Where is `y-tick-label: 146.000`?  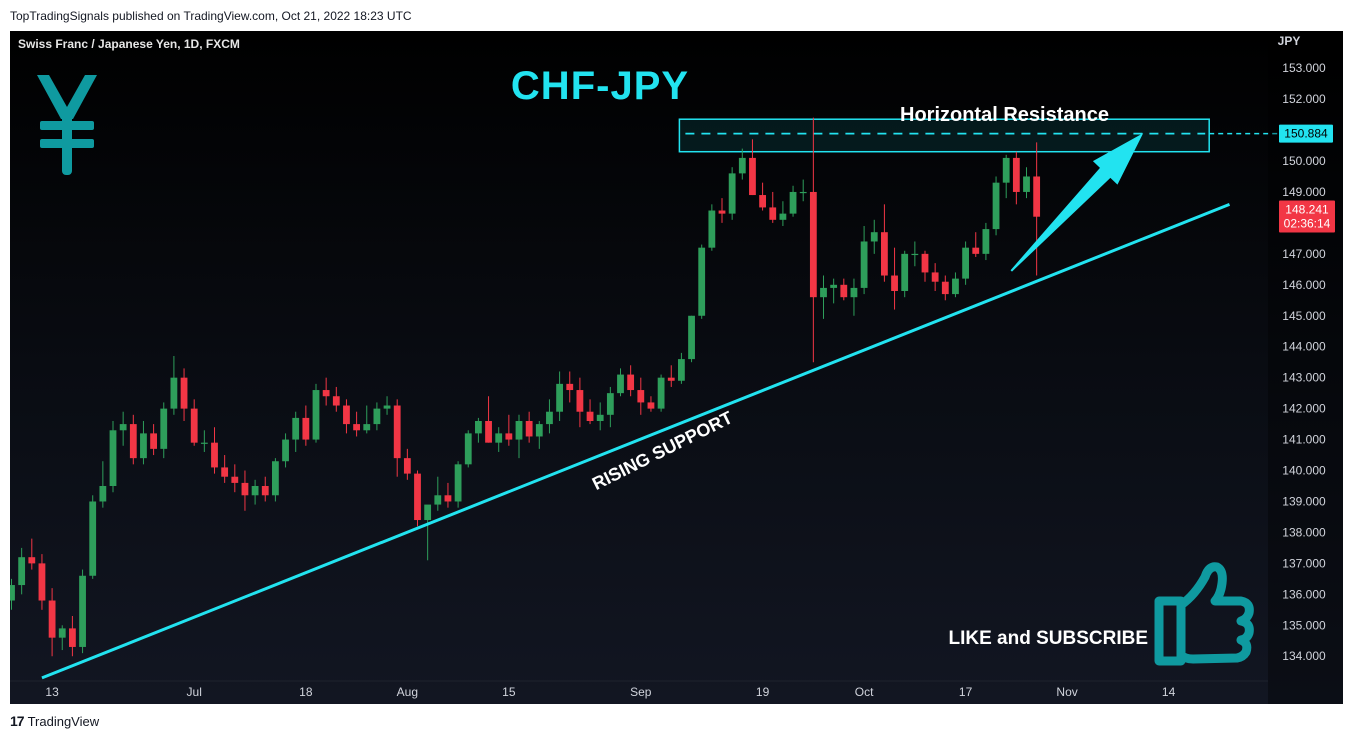 y-tick-label: 146.000 is located at coordinates (1304, 285).